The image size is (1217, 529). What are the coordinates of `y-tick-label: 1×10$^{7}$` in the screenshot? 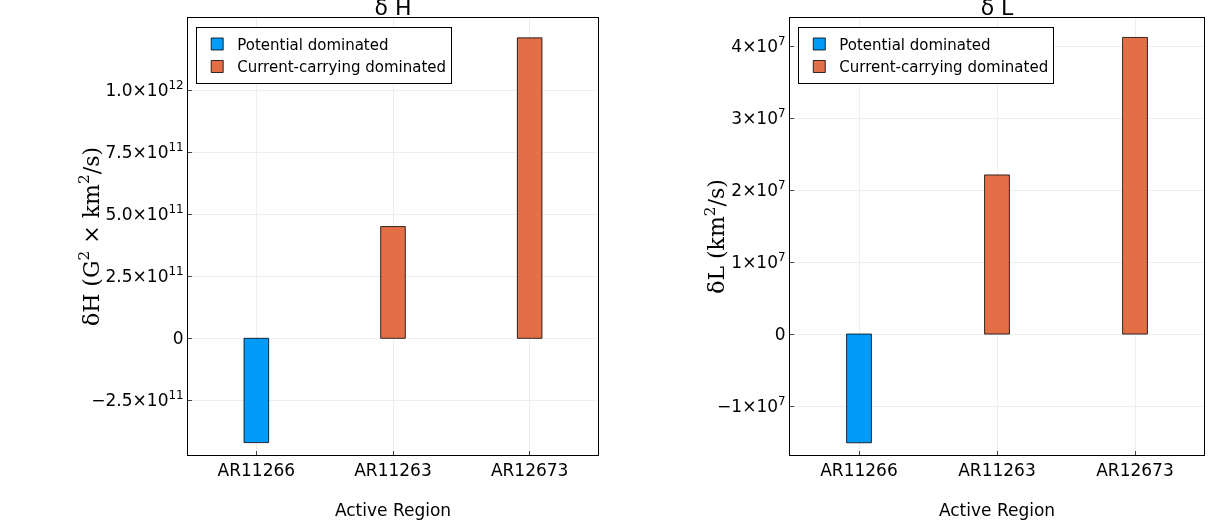 It's located at (758, 261).